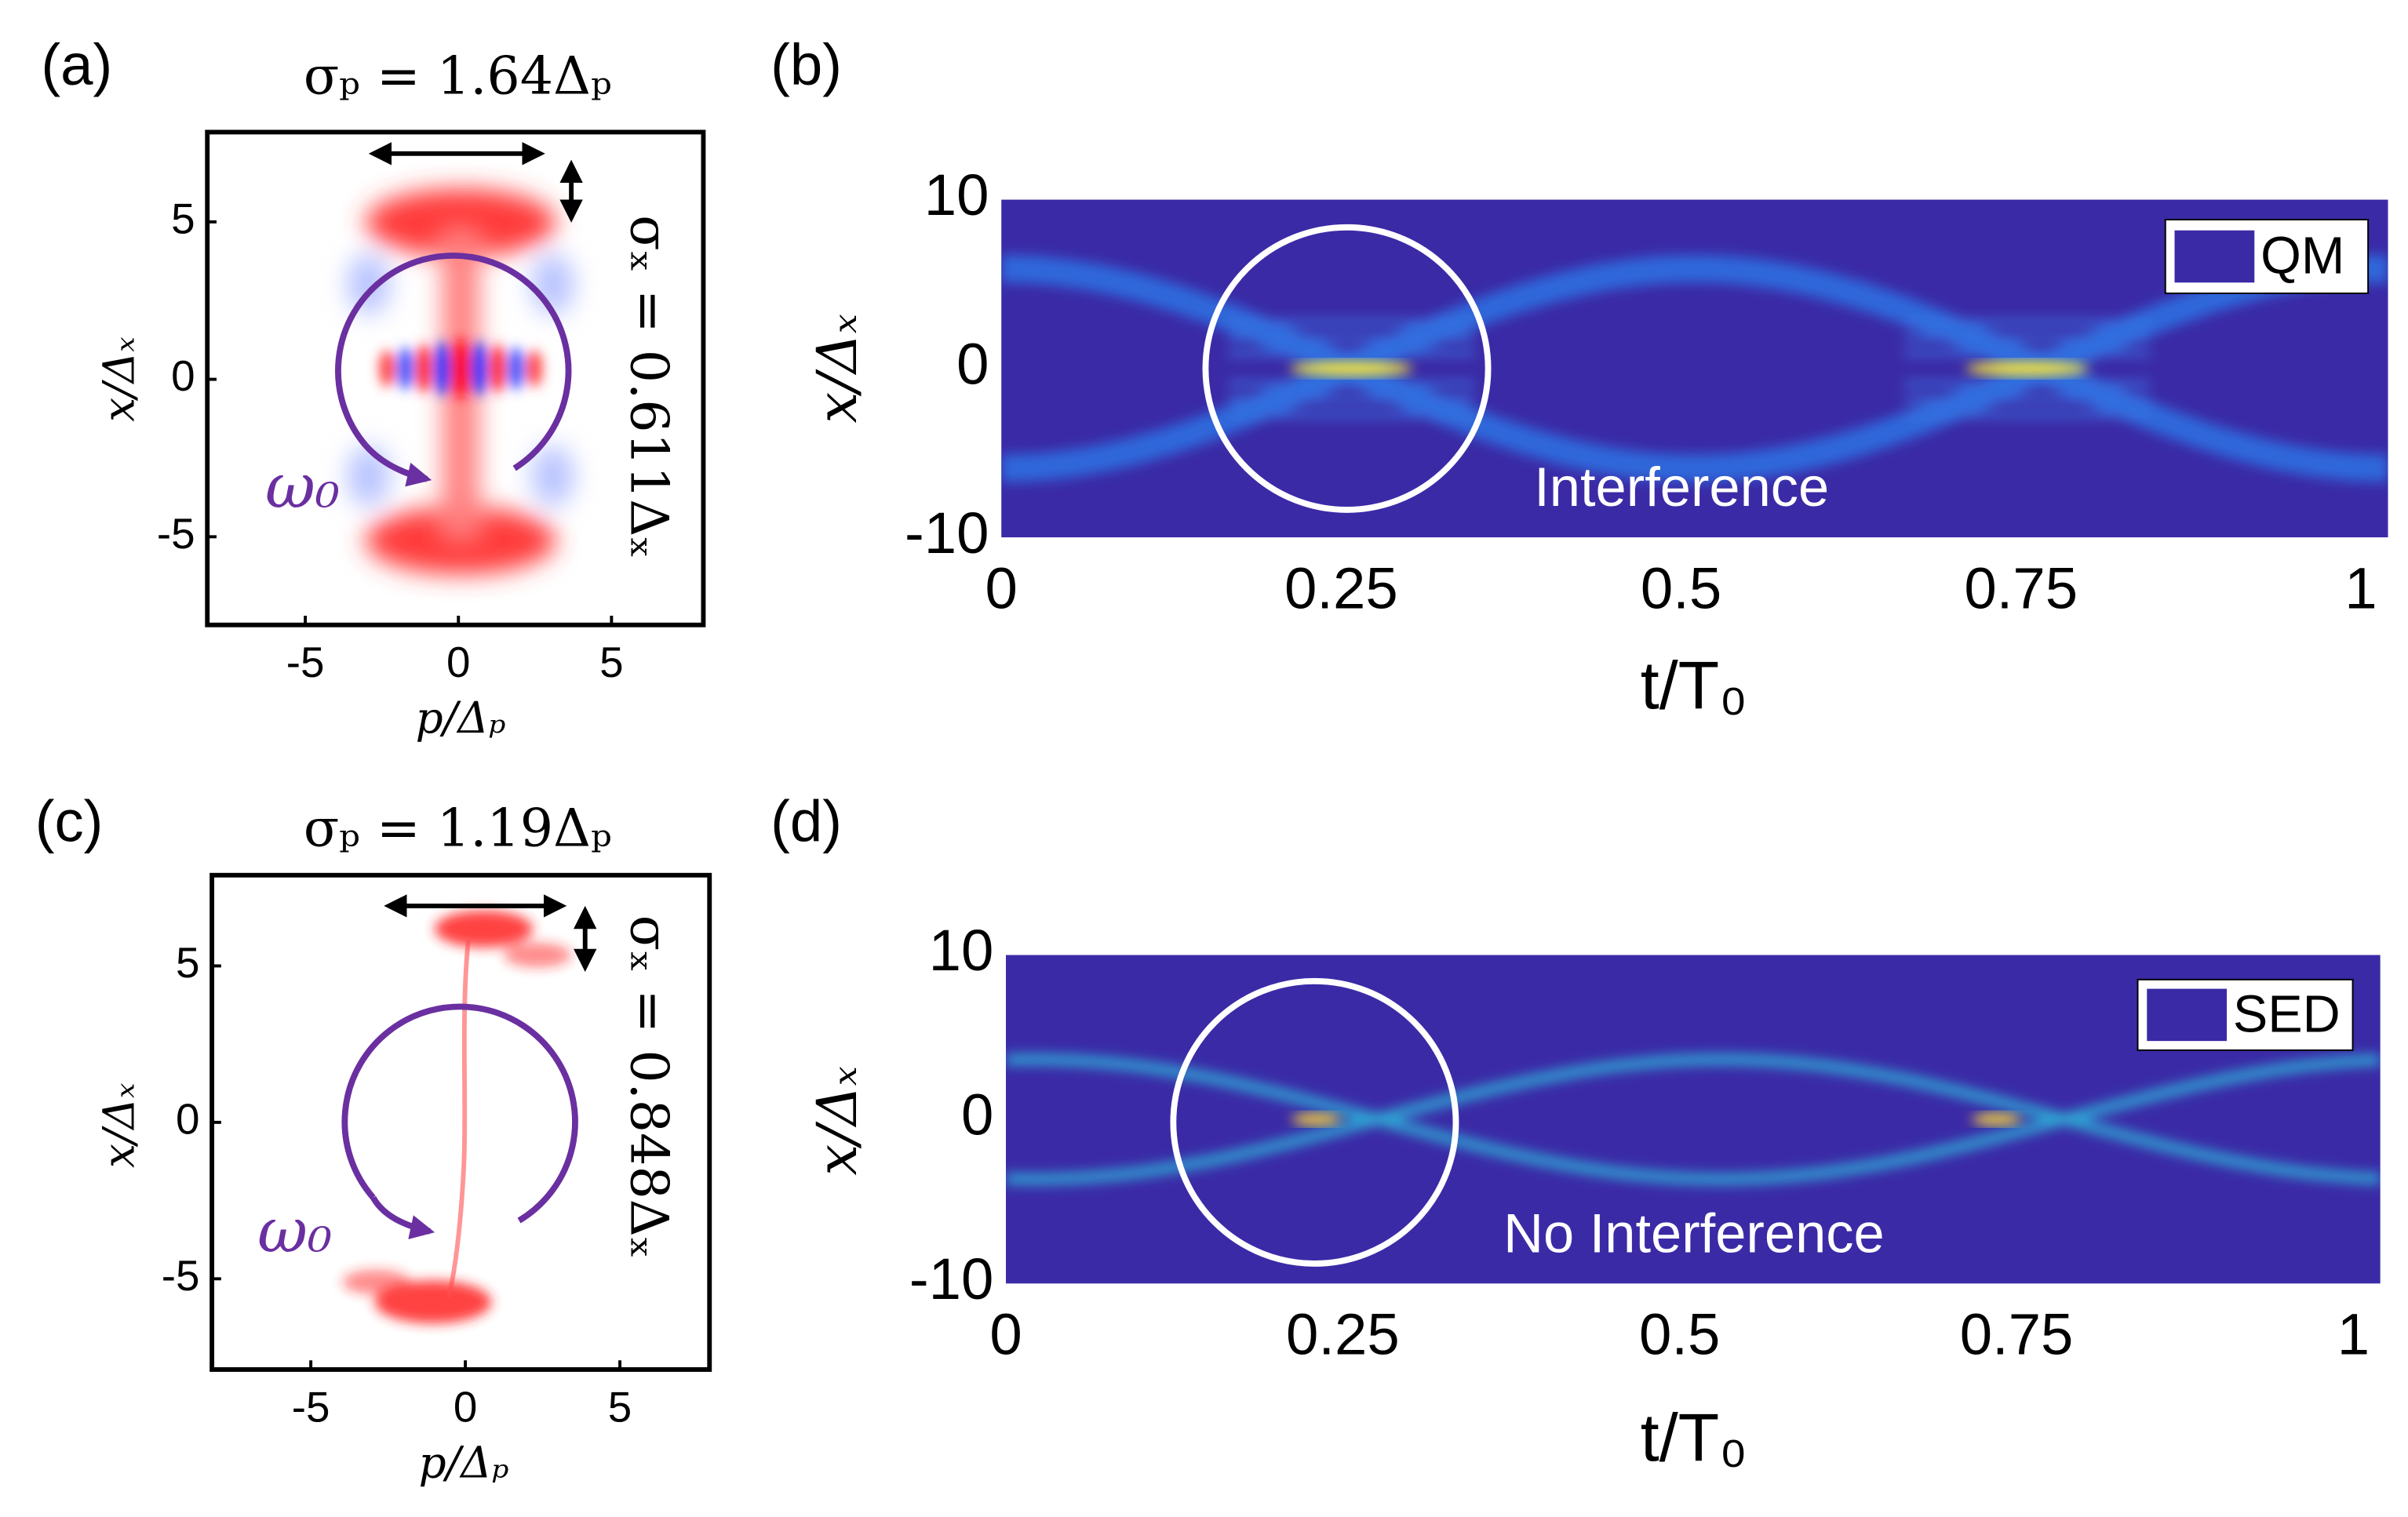 The image size is (2408, 1517). I want to click on sed-scatter-image, so click(461, 1122).